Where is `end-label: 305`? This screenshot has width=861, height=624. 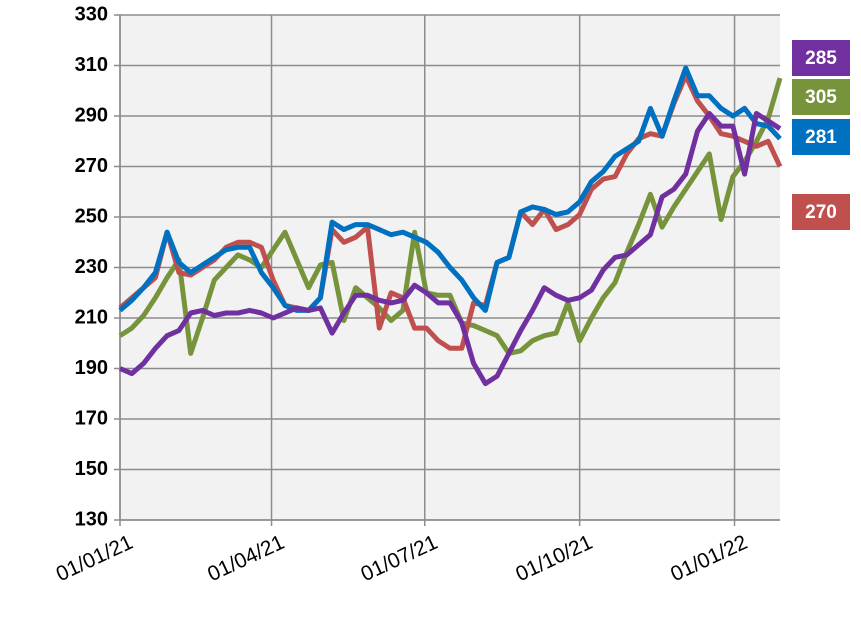 end-label: 305 is located at coordinates (821, 97).